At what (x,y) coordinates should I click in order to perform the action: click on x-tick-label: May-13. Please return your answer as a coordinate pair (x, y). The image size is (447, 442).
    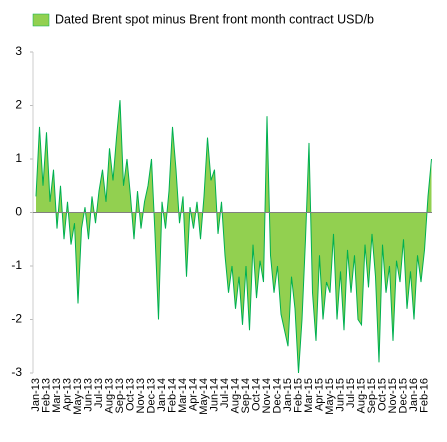
    Looking at the image, I should click on (78, 396).